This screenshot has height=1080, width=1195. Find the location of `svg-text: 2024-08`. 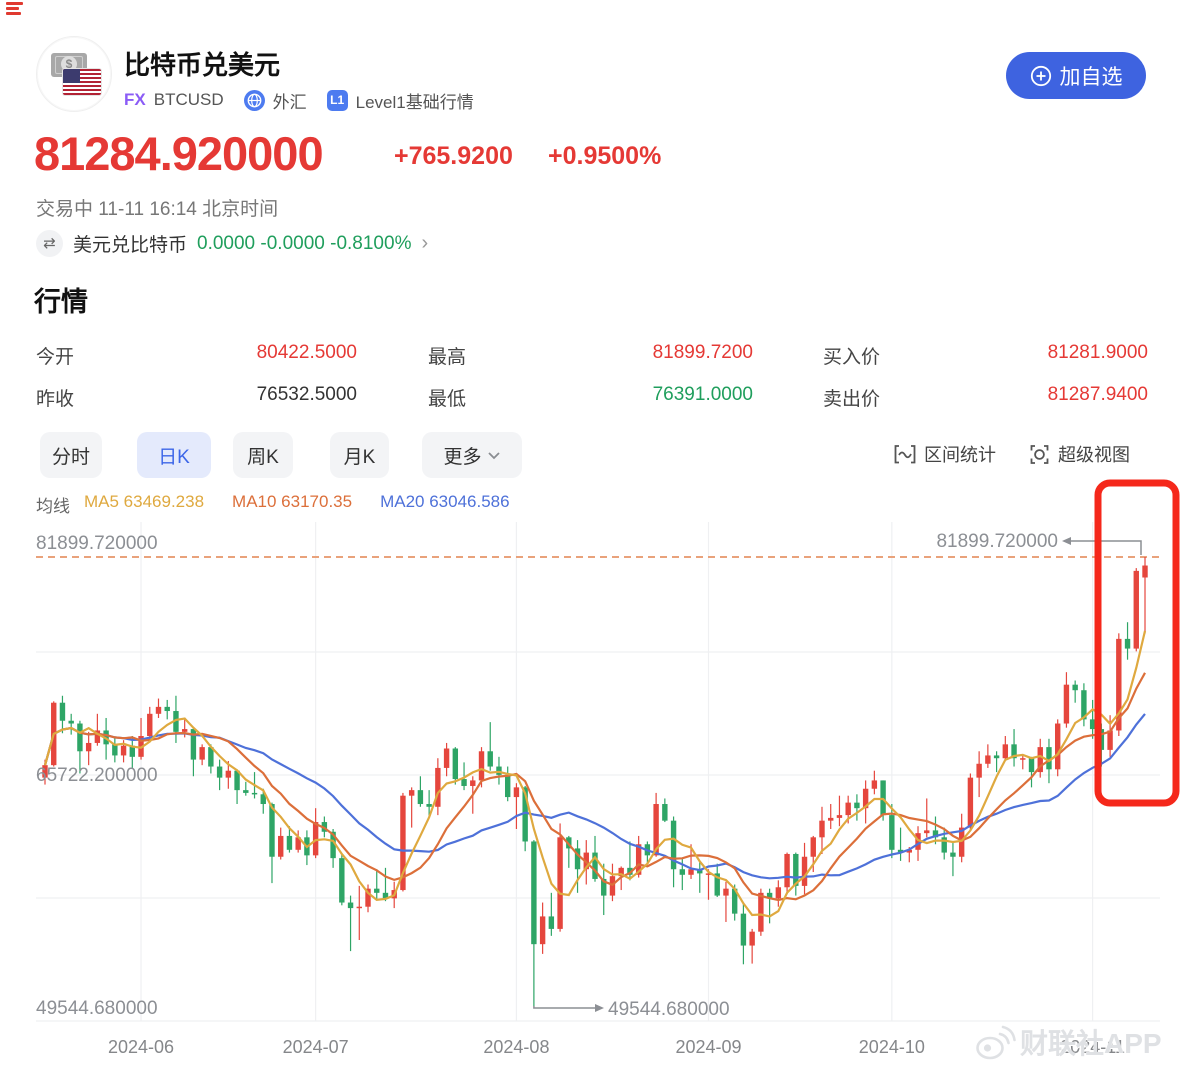

svg-text: 2024-08 is located at coordinates (516, 1047).